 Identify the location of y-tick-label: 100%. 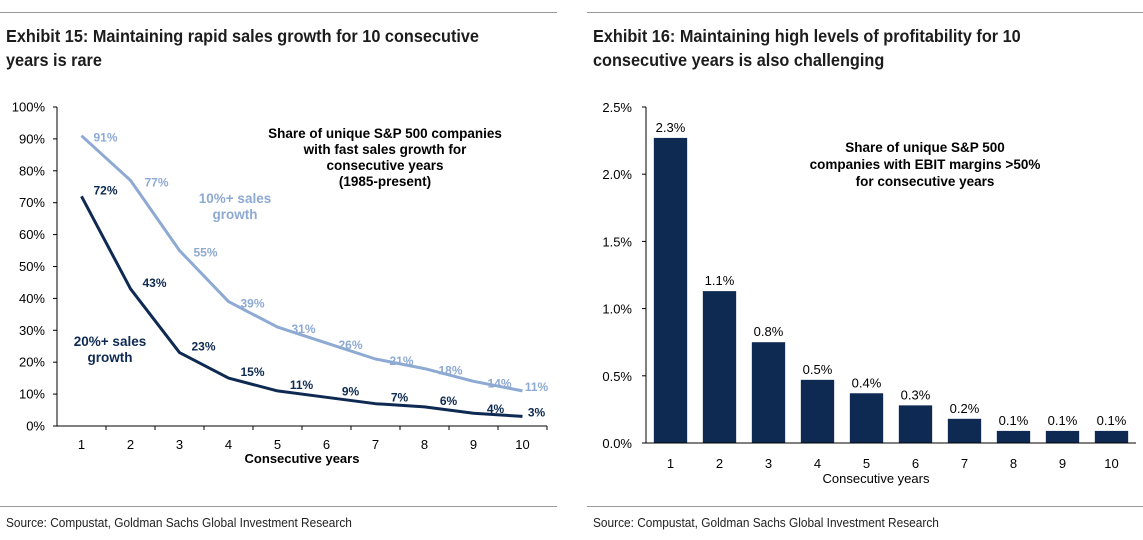
(29, 107).